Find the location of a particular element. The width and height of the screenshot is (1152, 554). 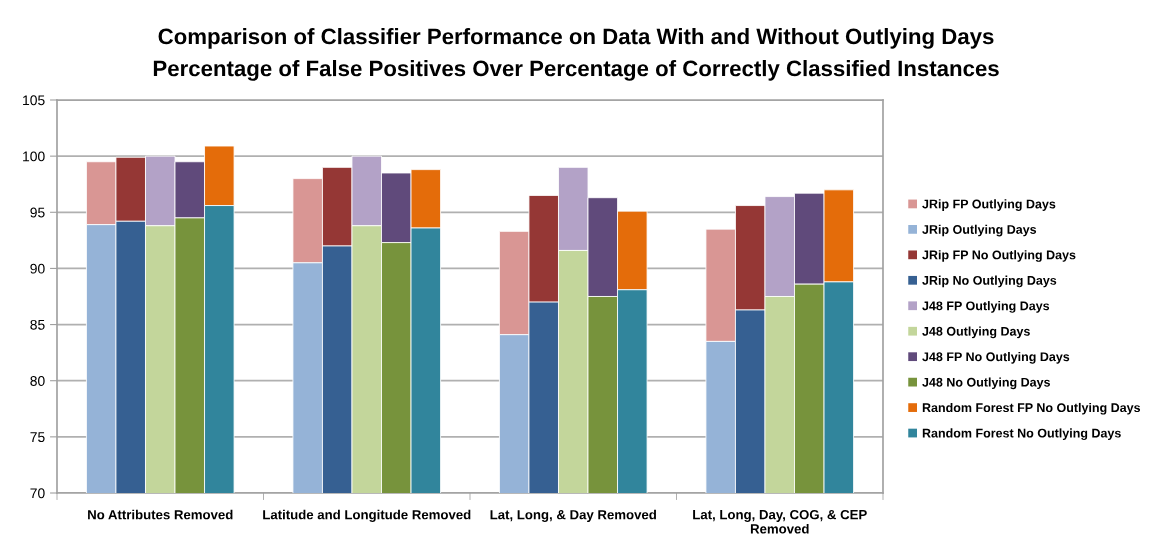

chart-subtitle: Percentage of False Positives Over Percentage of Correctly Classified Instances is located at coordinates (576, 70).